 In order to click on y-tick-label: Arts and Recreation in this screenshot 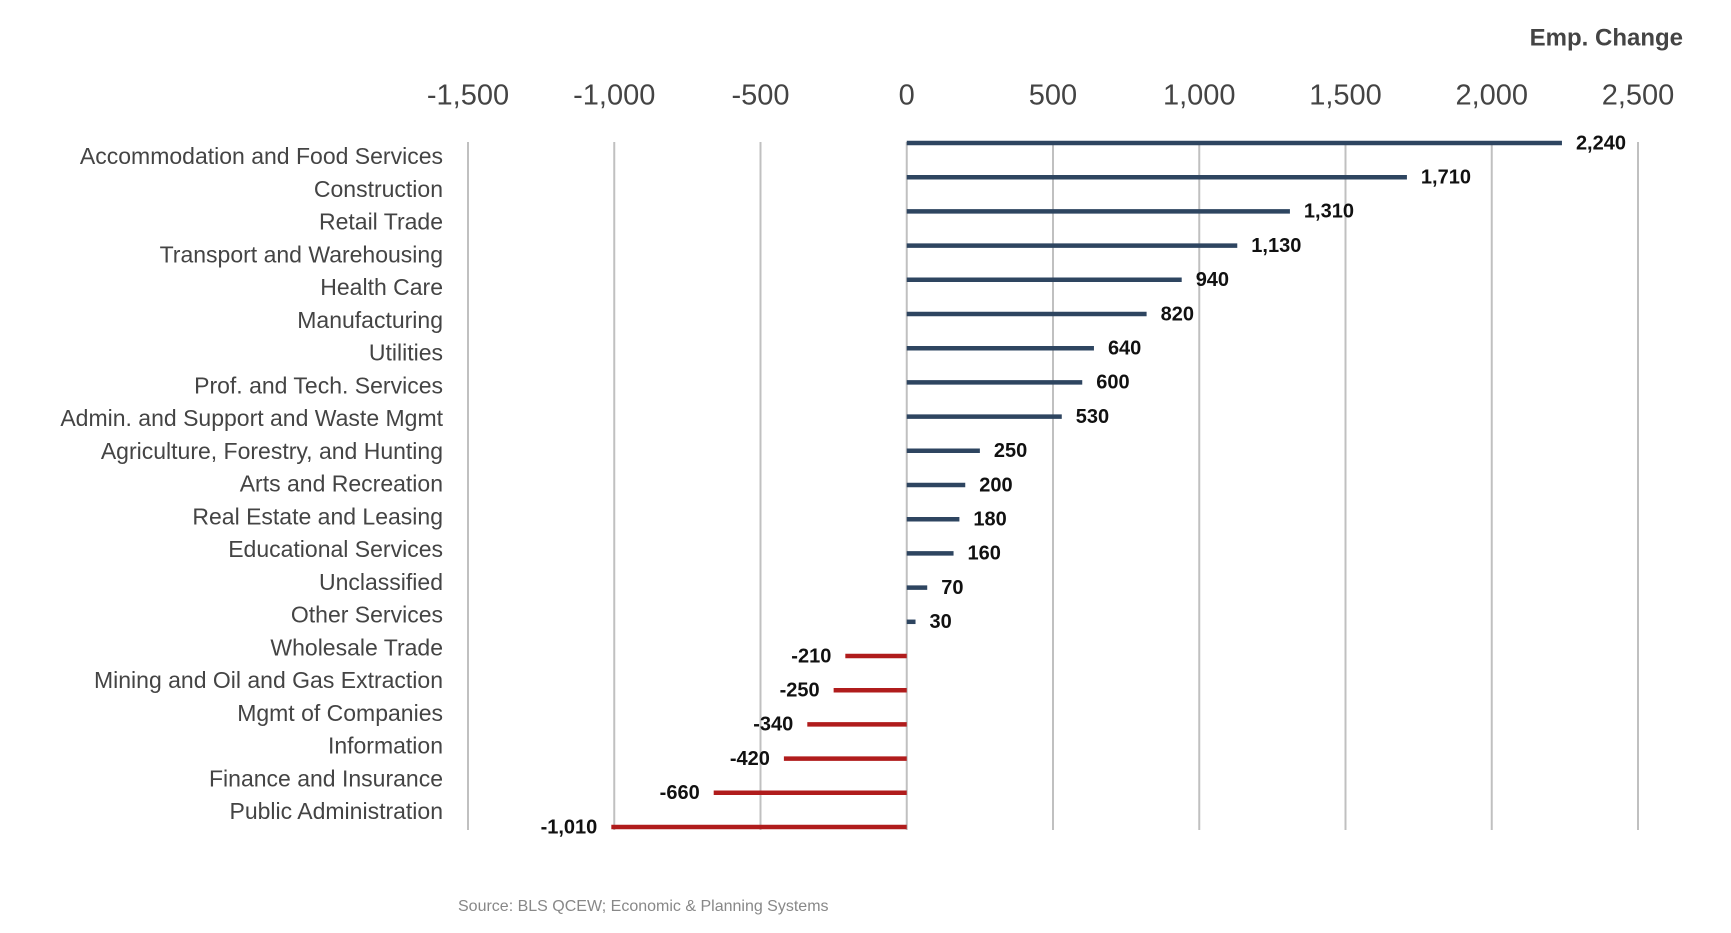, I will do `click(341, 484)`.